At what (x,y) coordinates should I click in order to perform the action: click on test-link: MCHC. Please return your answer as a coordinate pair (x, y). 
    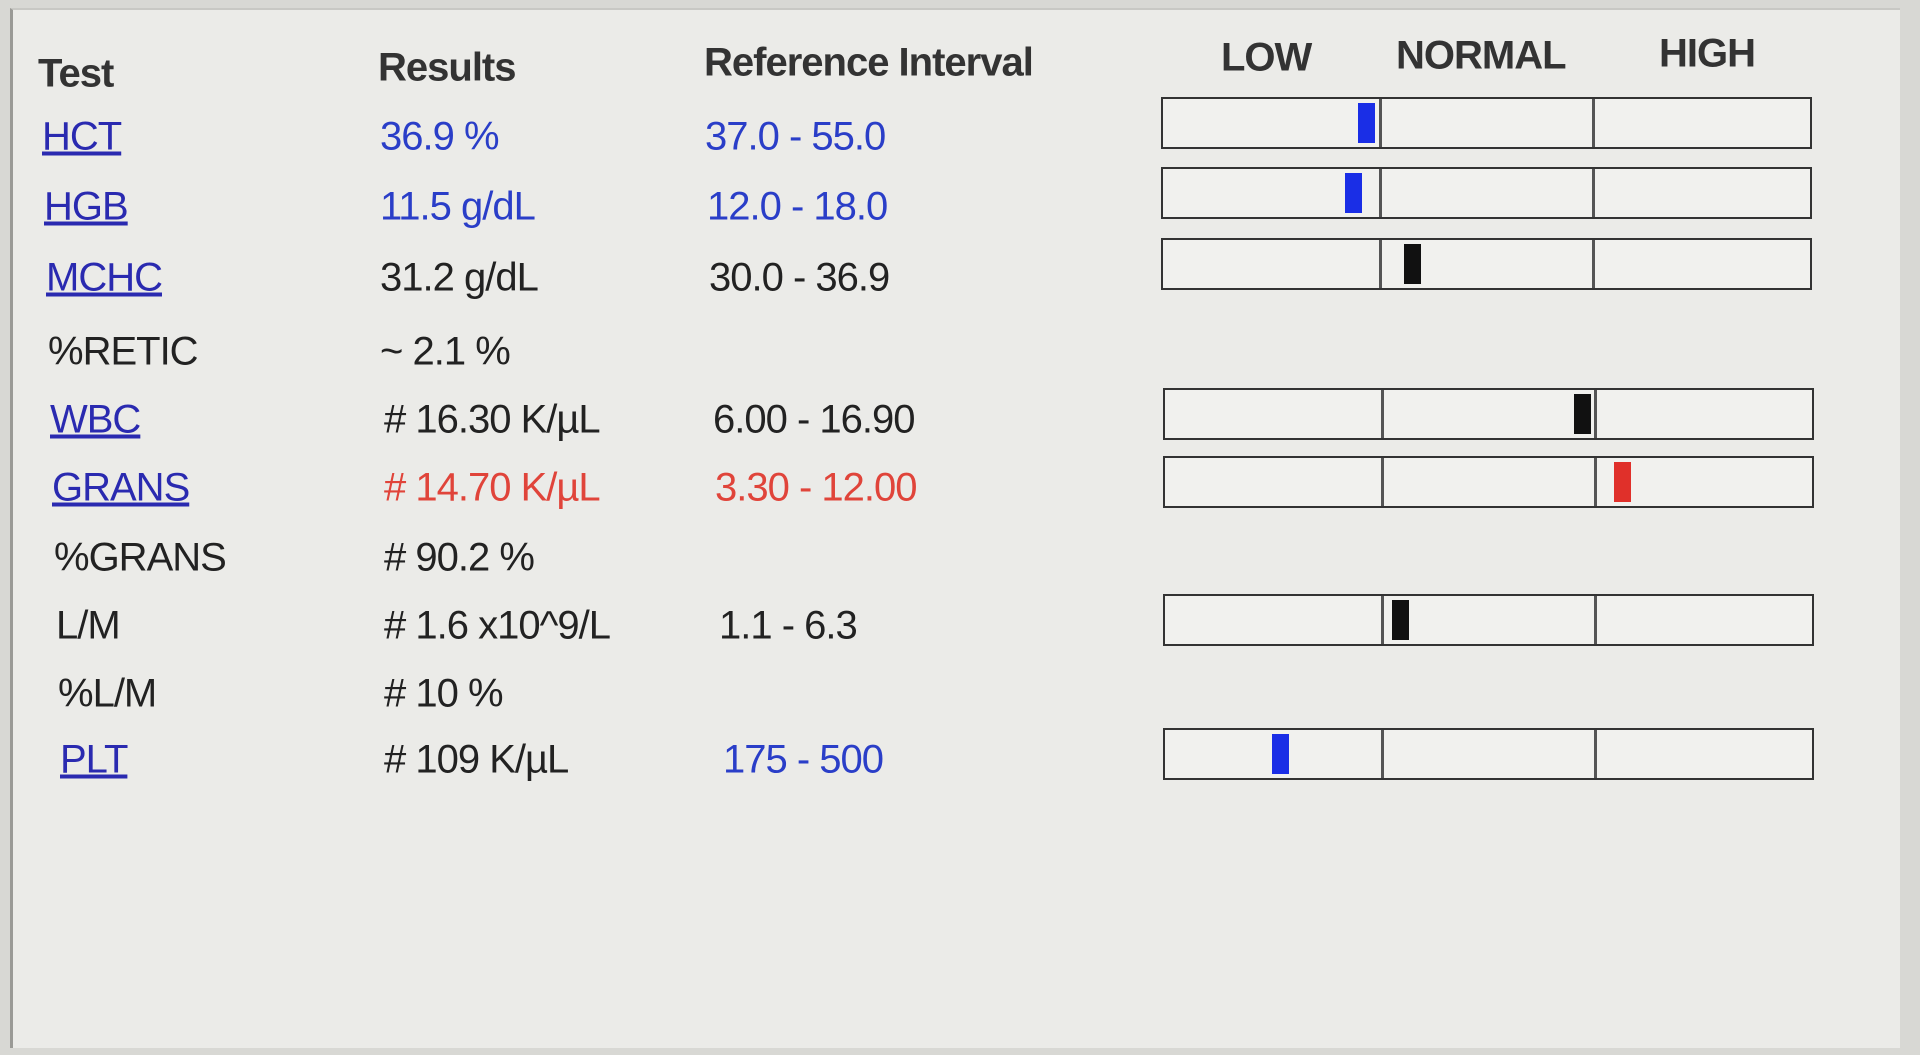
    Looking at the image, I should click on (104, 277).